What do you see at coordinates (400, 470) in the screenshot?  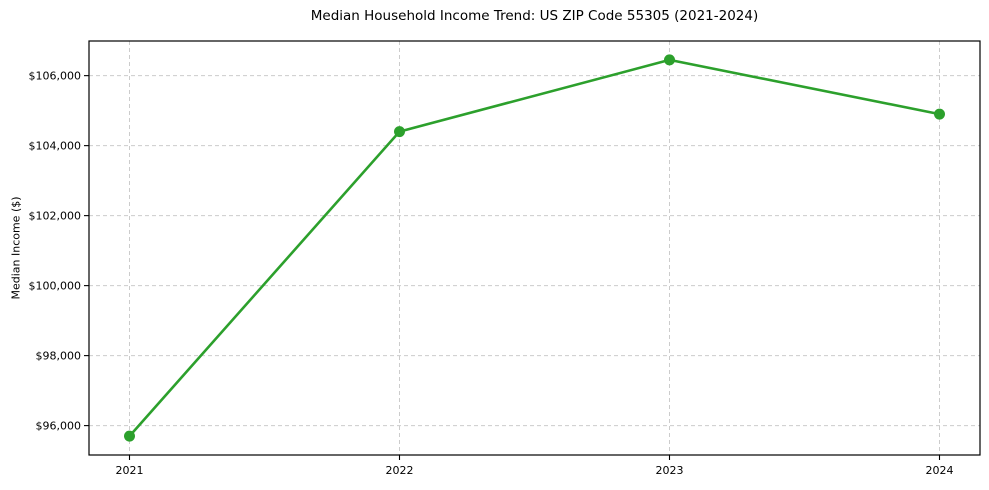 I see `x-tick-label: 2022` at bounding box center [400, 470].